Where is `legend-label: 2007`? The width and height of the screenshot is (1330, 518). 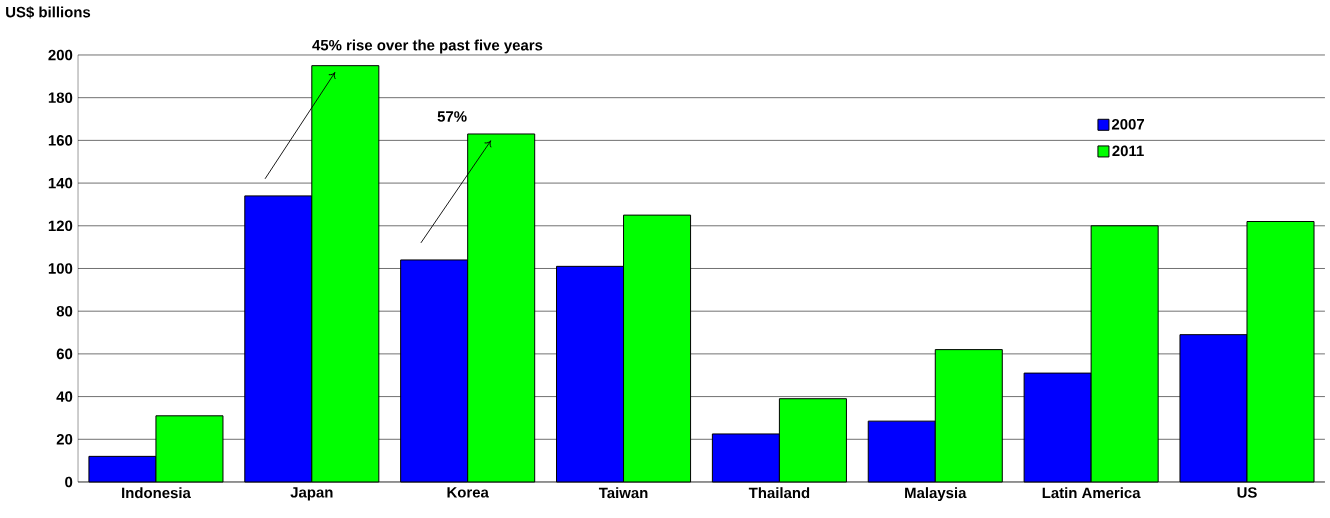
legend-label: 2007 is located at coordinates (1128, 124).